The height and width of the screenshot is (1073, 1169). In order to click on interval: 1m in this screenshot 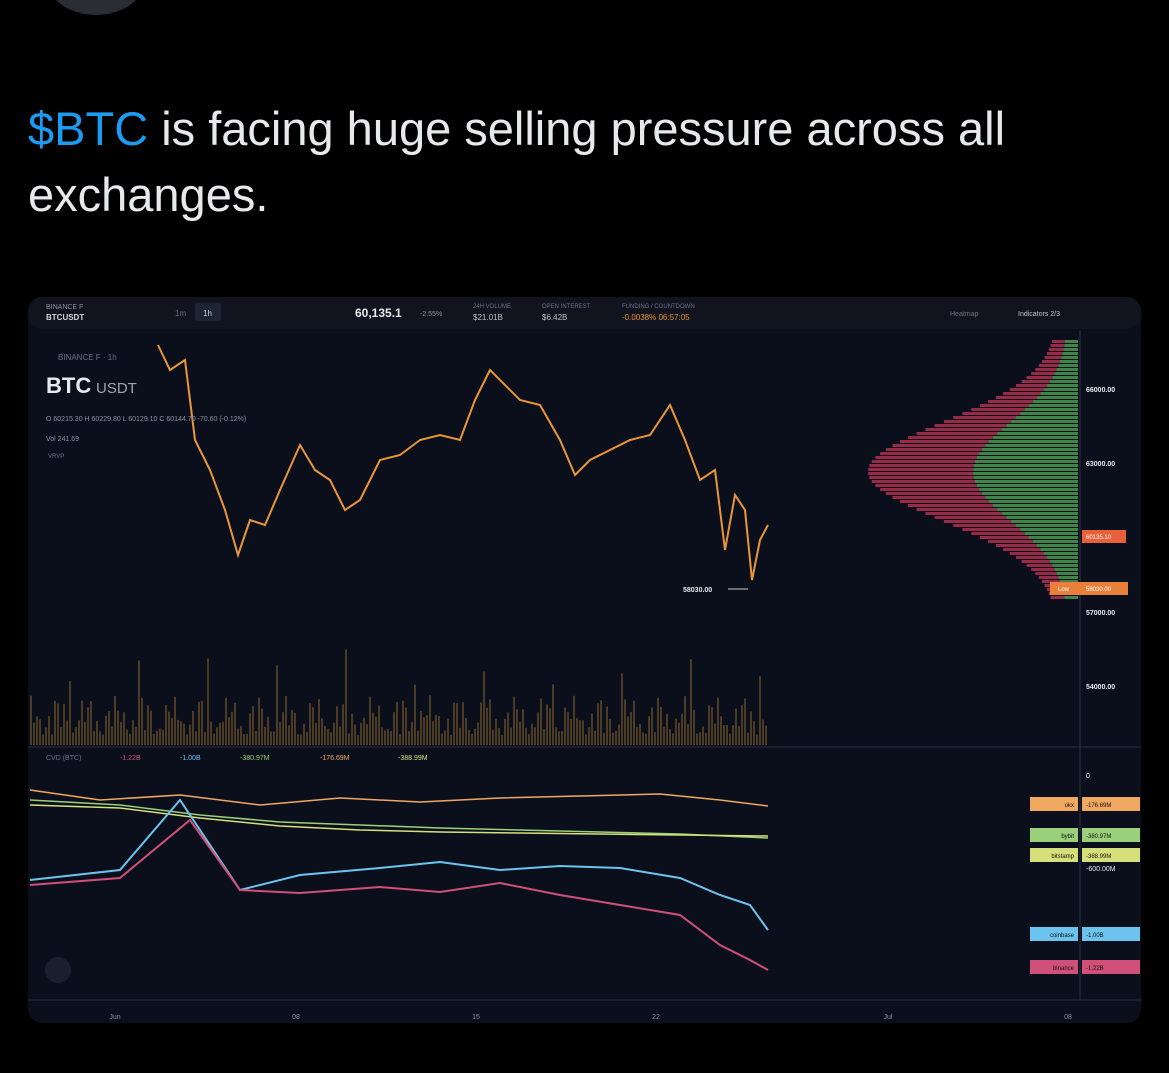, I will do `click(180, 313)`.